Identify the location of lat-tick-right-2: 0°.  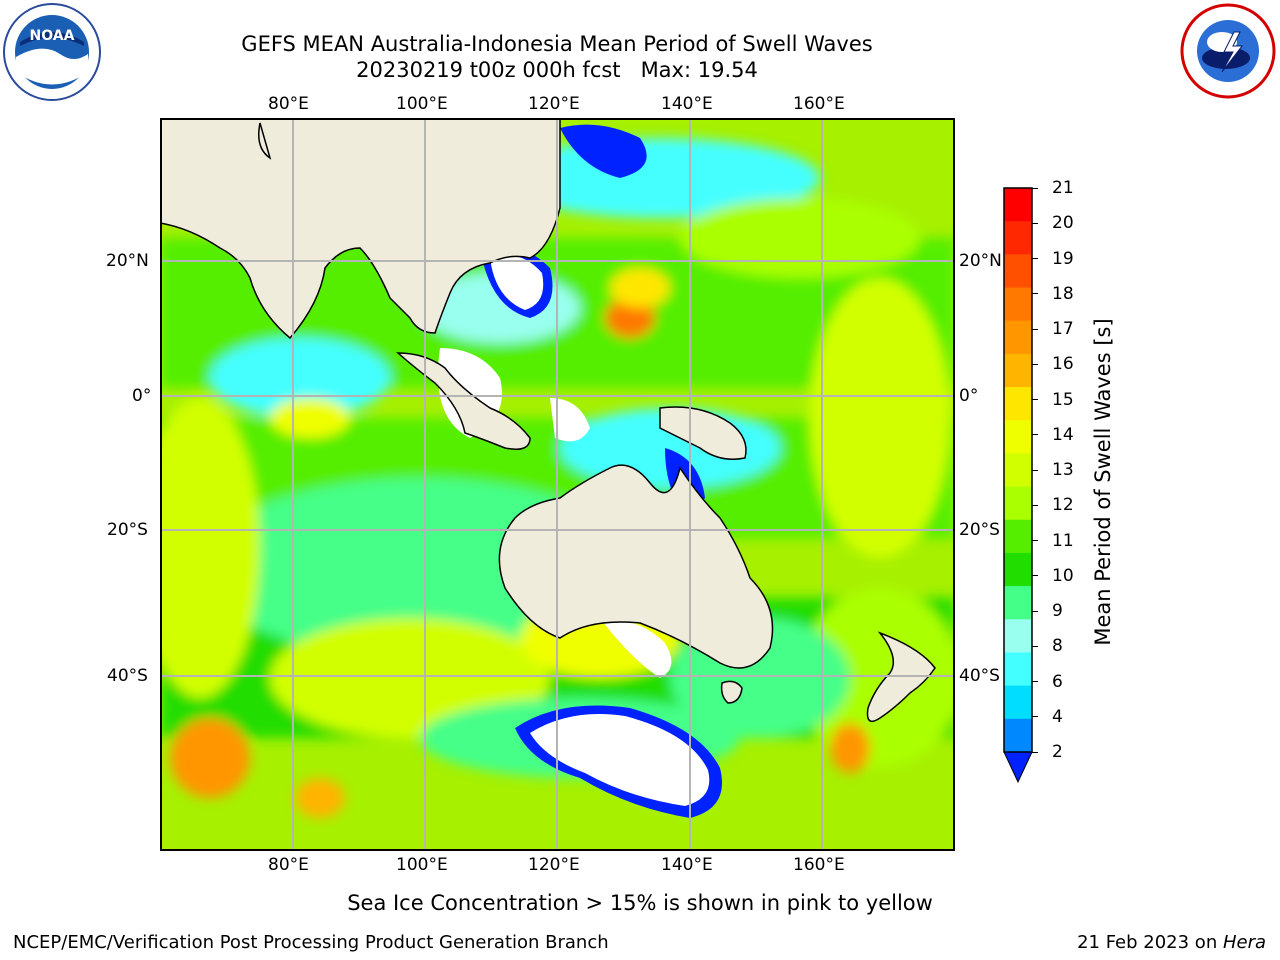
(969, 396).